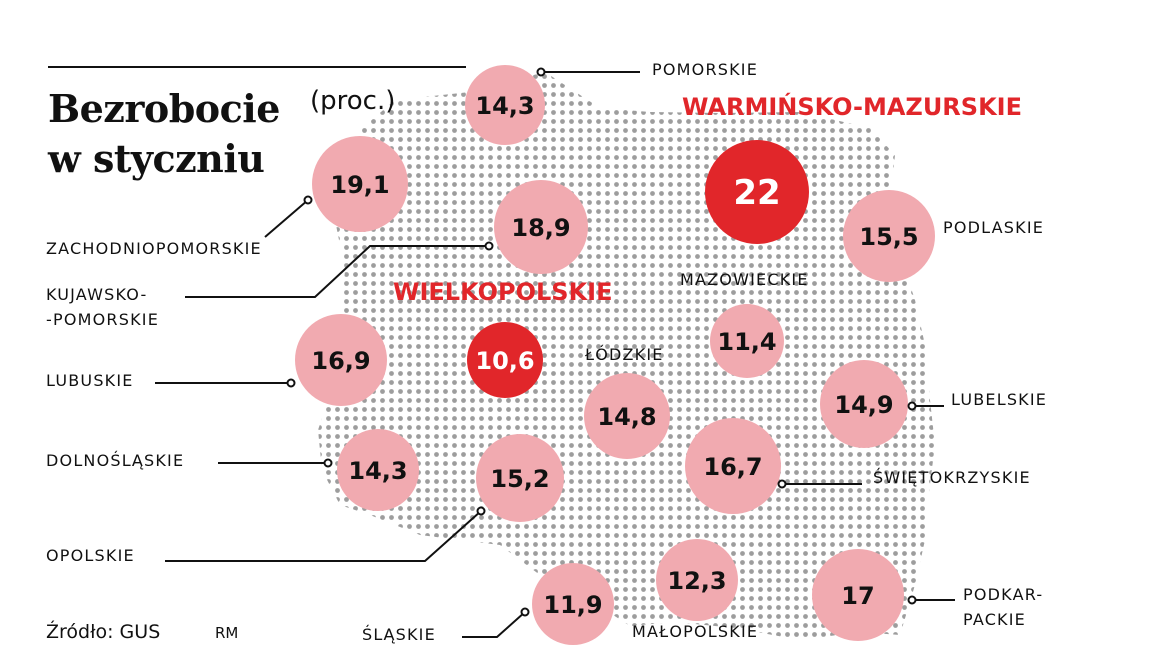  What do you see at coordinates (353, 101) in the screenshot?
I see `unit-label: (proc.)` at bounding box center [353, 101].